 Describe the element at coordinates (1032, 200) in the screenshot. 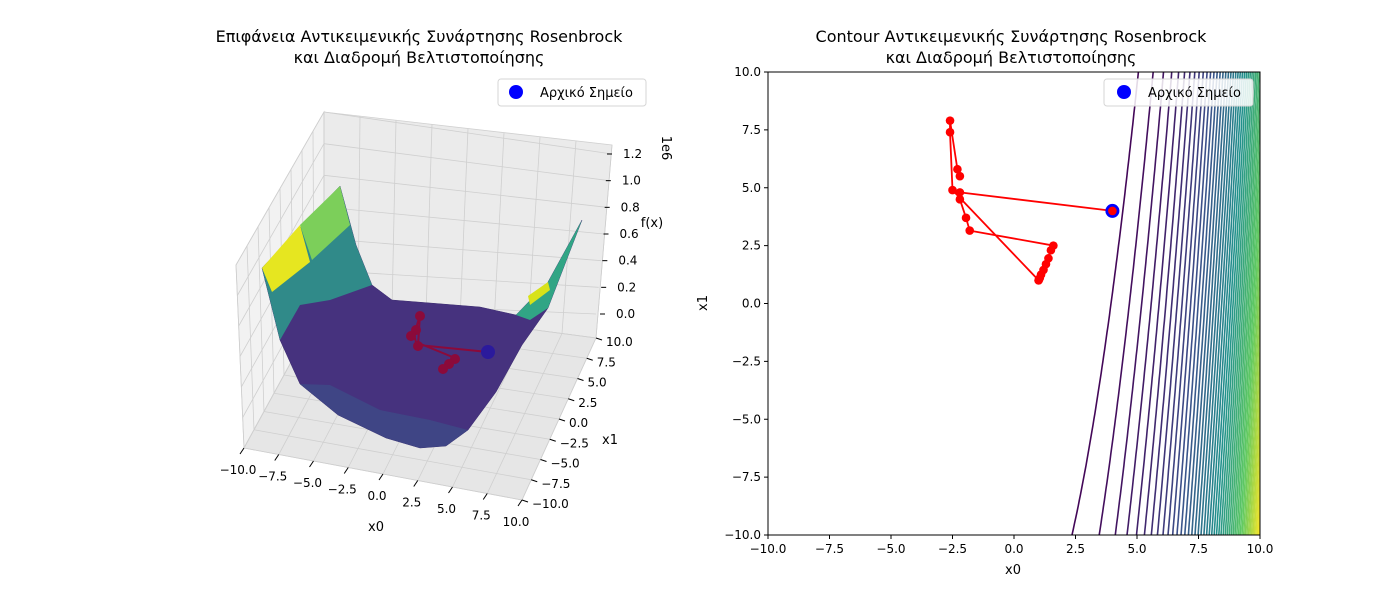

I see `optimization-path-2d` at that location.